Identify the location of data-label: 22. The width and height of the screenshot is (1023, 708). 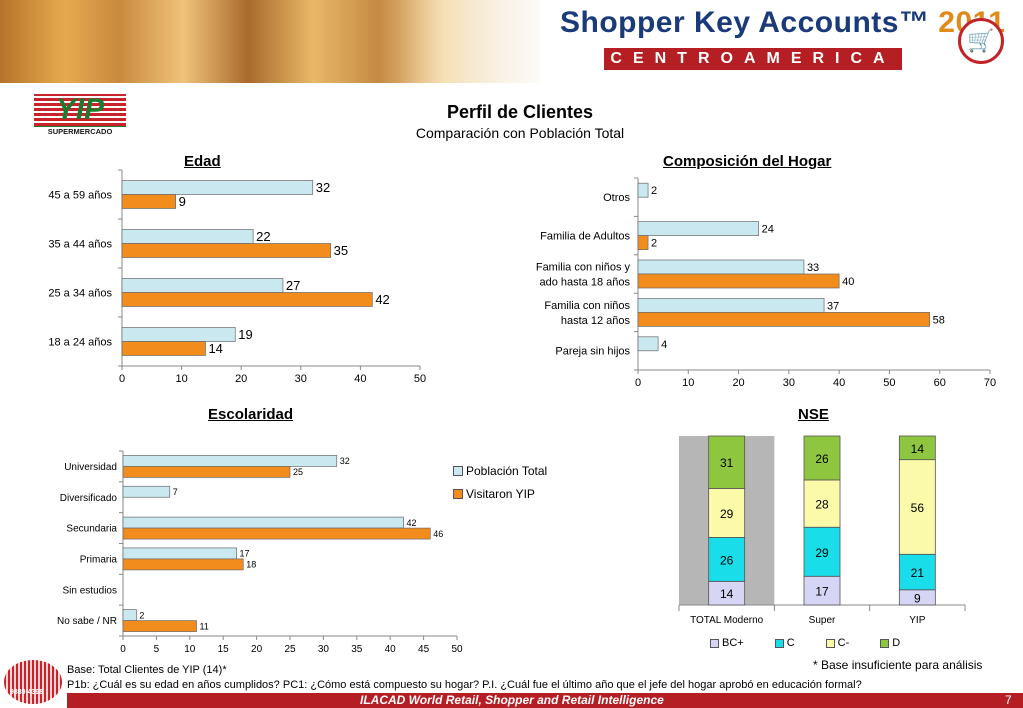
(263, 236).